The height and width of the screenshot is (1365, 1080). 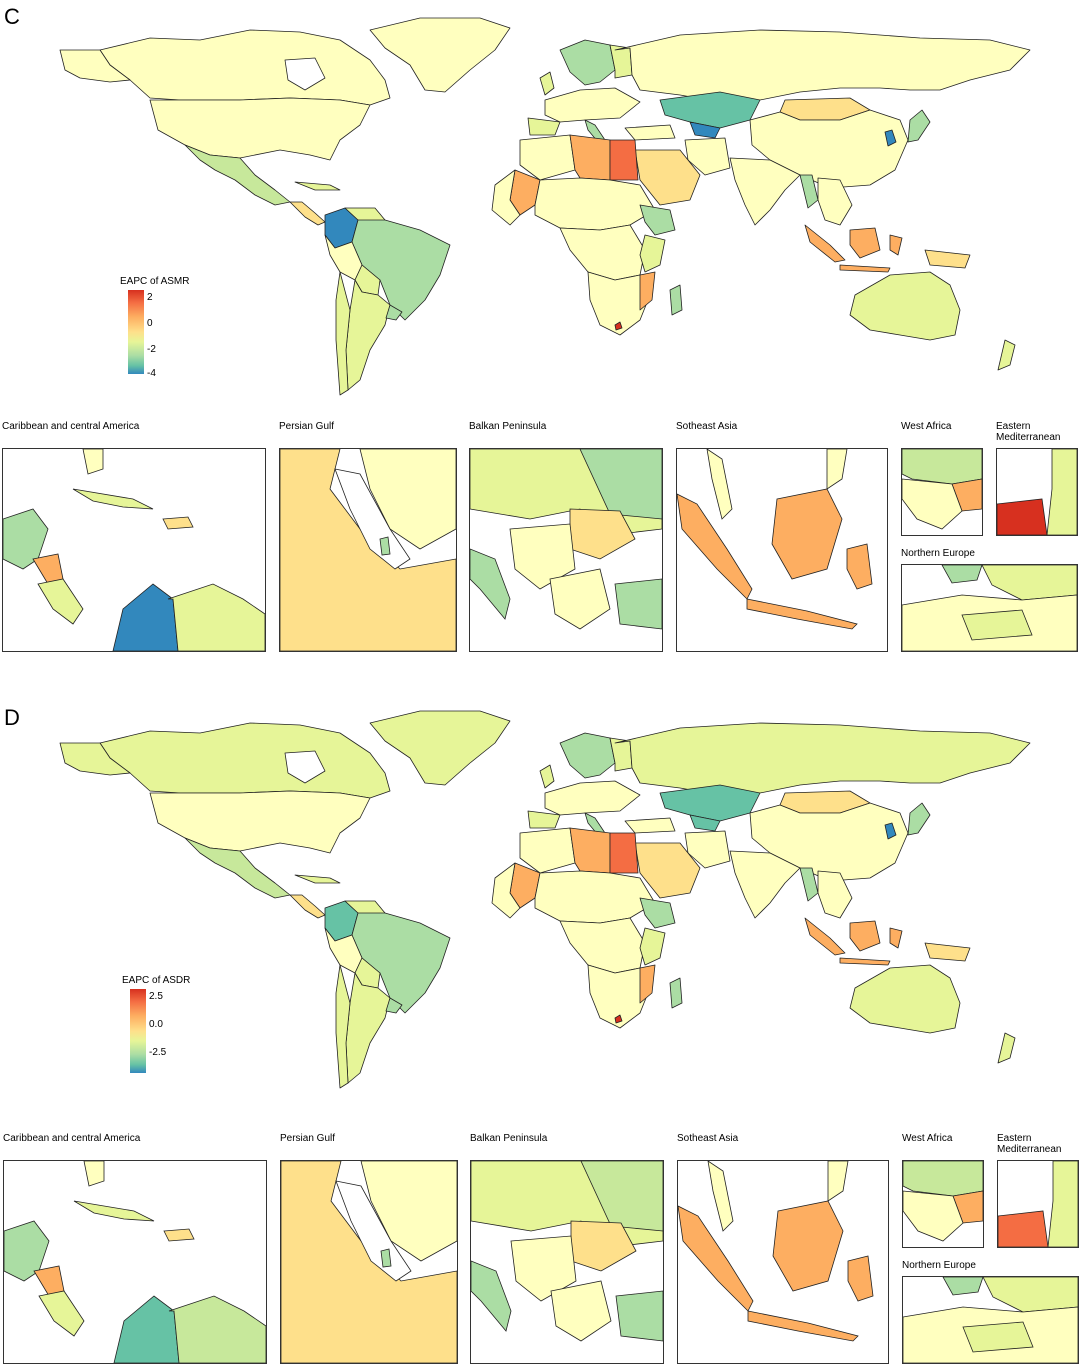 I want to click on sahel, so click(x=595, y=204).